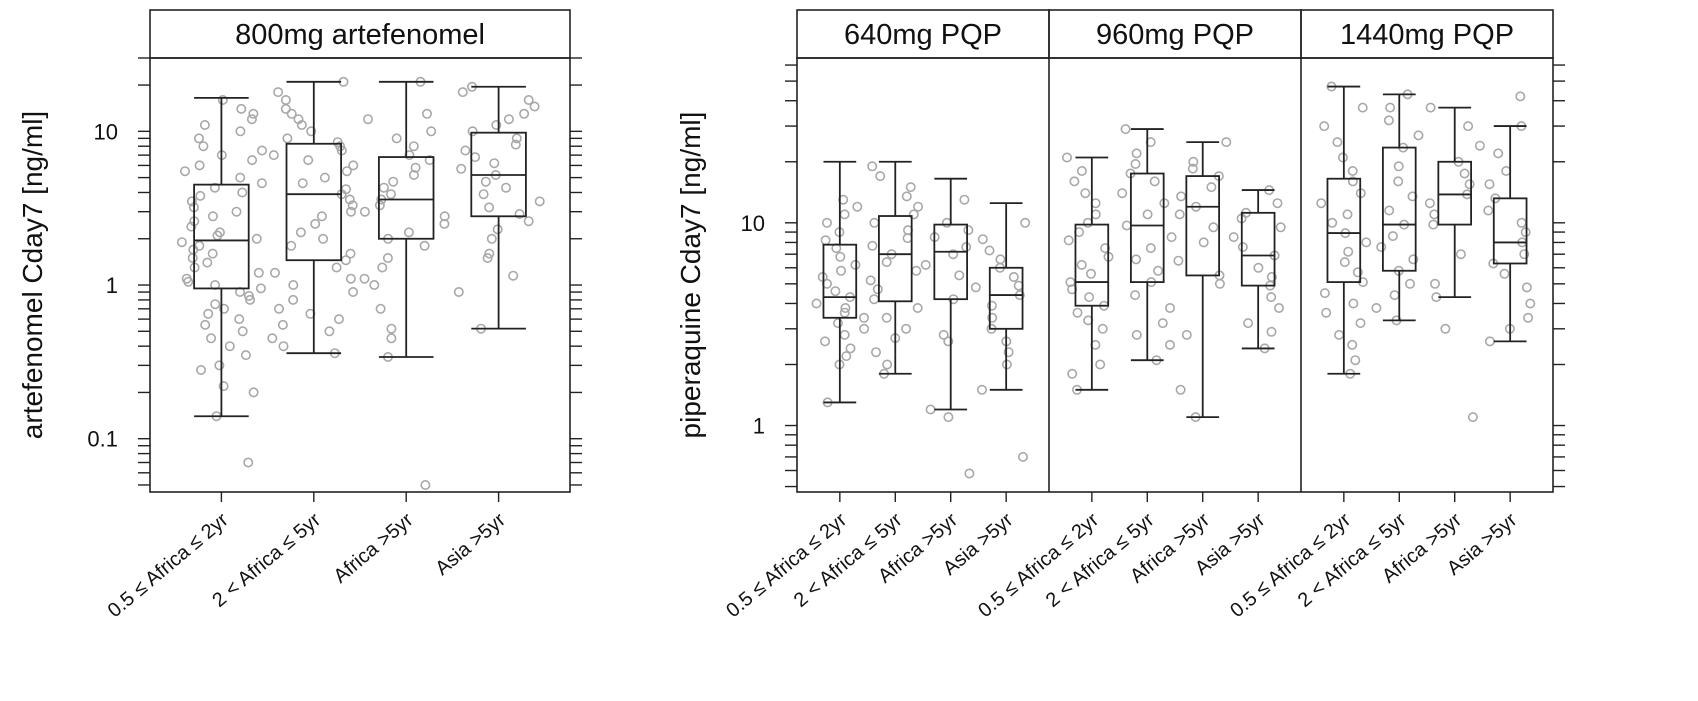  Describe the element at coordinates (112, 285) in the screenshot. I see `y-tick-label: 1` at that location.